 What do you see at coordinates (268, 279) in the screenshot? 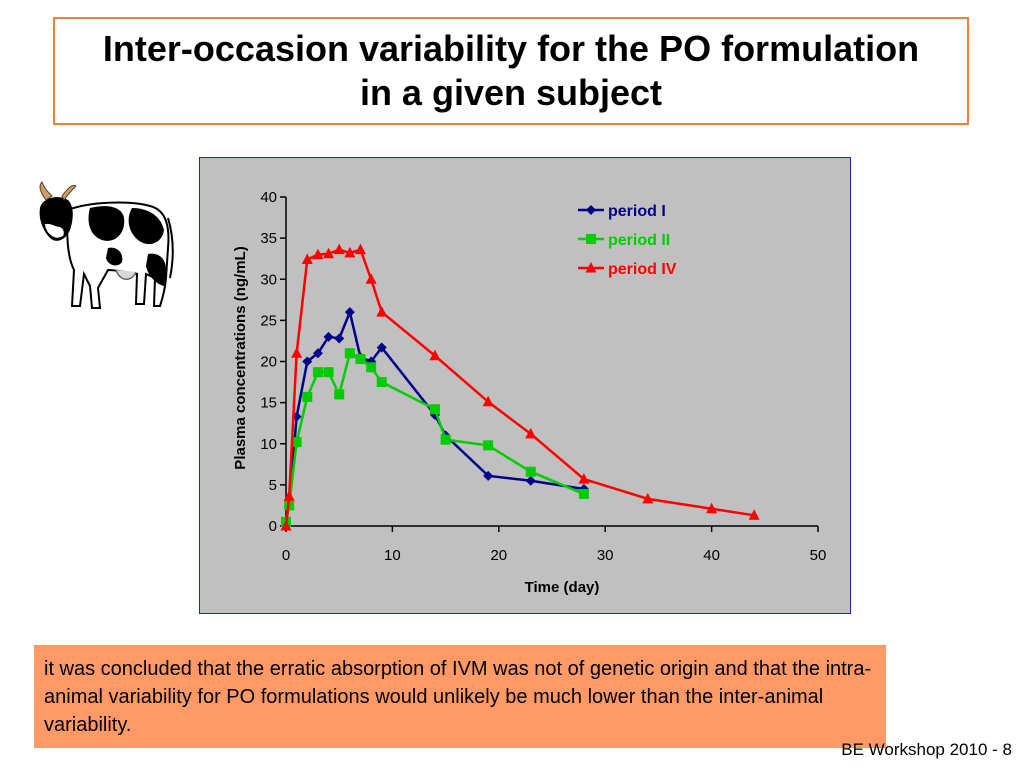
I see `y-tick-label: 30` at bounding box center [268, 279].